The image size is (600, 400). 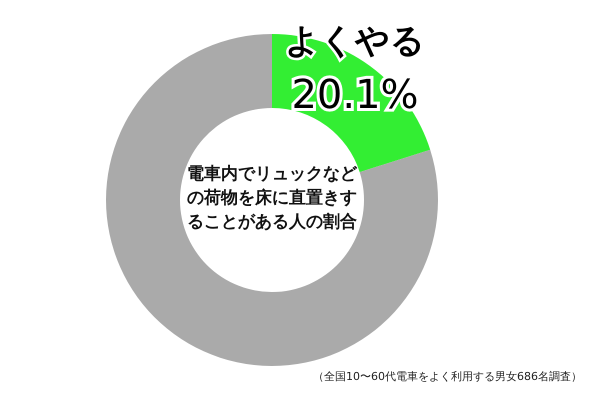 I want to click on text: （全国10〜60代電車をよく利用する男女686名調査）, so click(x=447, y=376).